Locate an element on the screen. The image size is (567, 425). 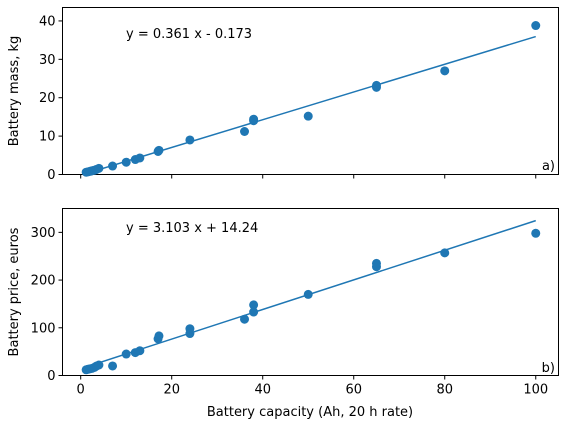
mass-y-tick-label-0: 0 is located at coordinates (51, 175).